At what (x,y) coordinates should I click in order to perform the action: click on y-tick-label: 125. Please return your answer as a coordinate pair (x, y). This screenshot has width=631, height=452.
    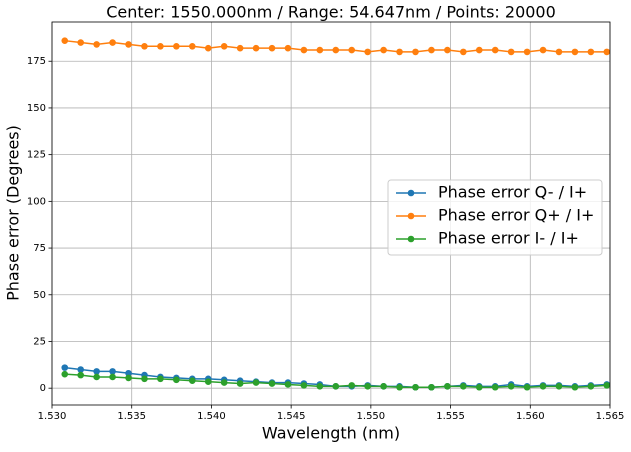
    Looking at the image, I should click on (36, 155).